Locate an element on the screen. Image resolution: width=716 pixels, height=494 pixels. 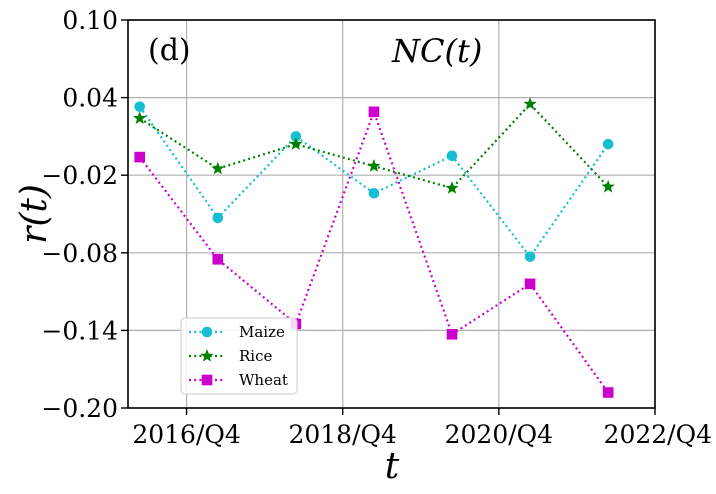
series-rice is located at coordinates (374, 145).